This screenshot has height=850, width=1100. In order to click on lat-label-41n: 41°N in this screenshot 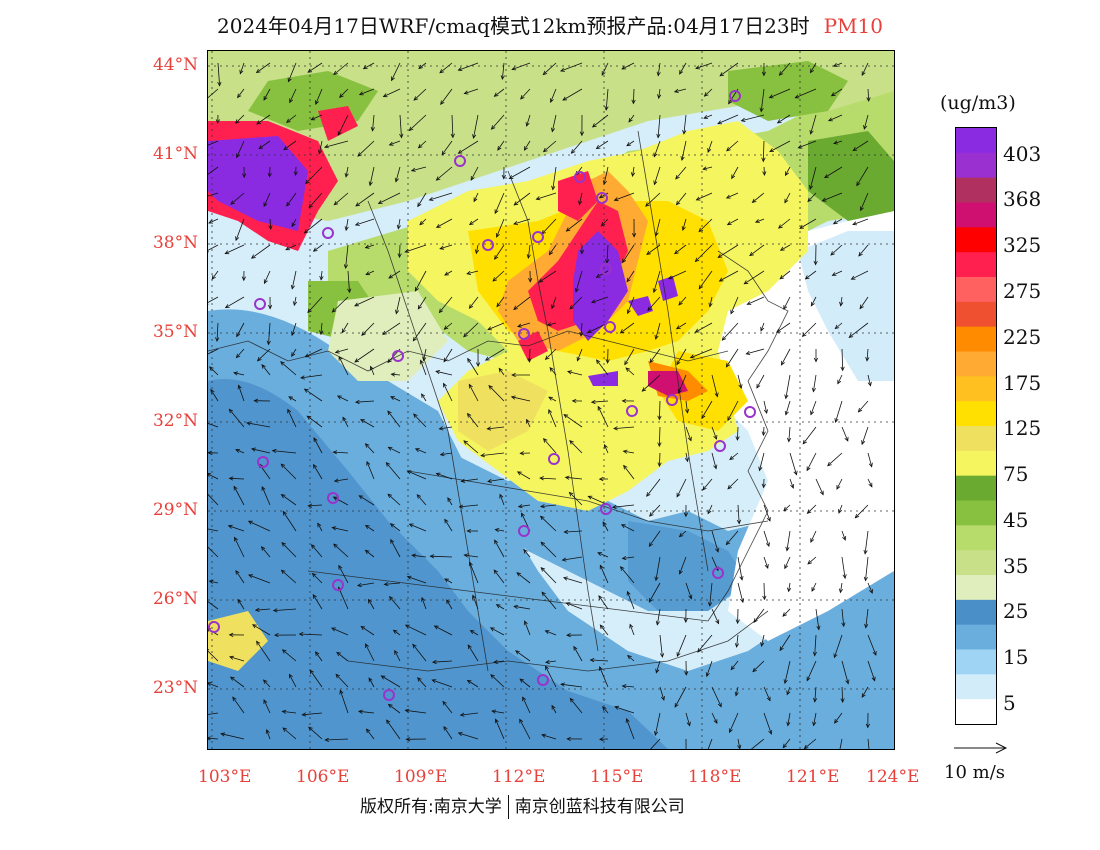, I will do `click(175, 154)`.